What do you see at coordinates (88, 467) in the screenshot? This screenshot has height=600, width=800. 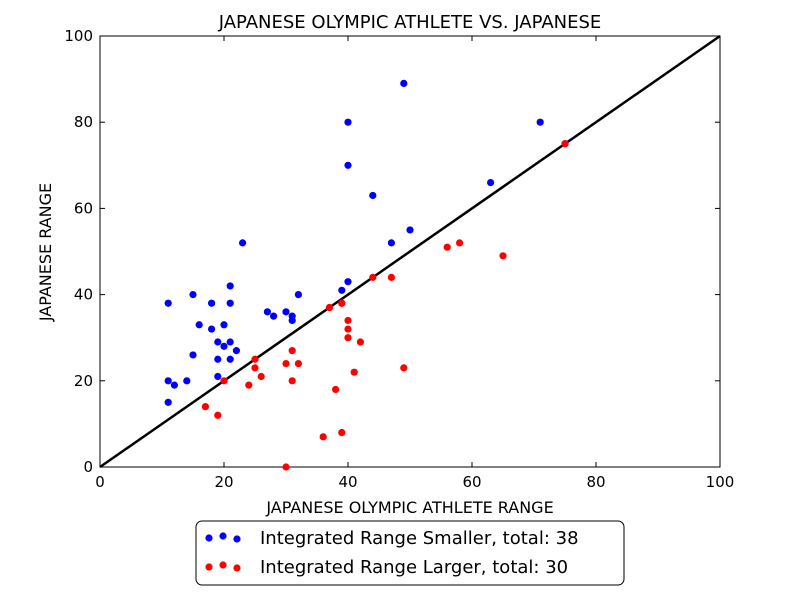 I see `y-tick-label: 0` at bounding box center [88, 467].